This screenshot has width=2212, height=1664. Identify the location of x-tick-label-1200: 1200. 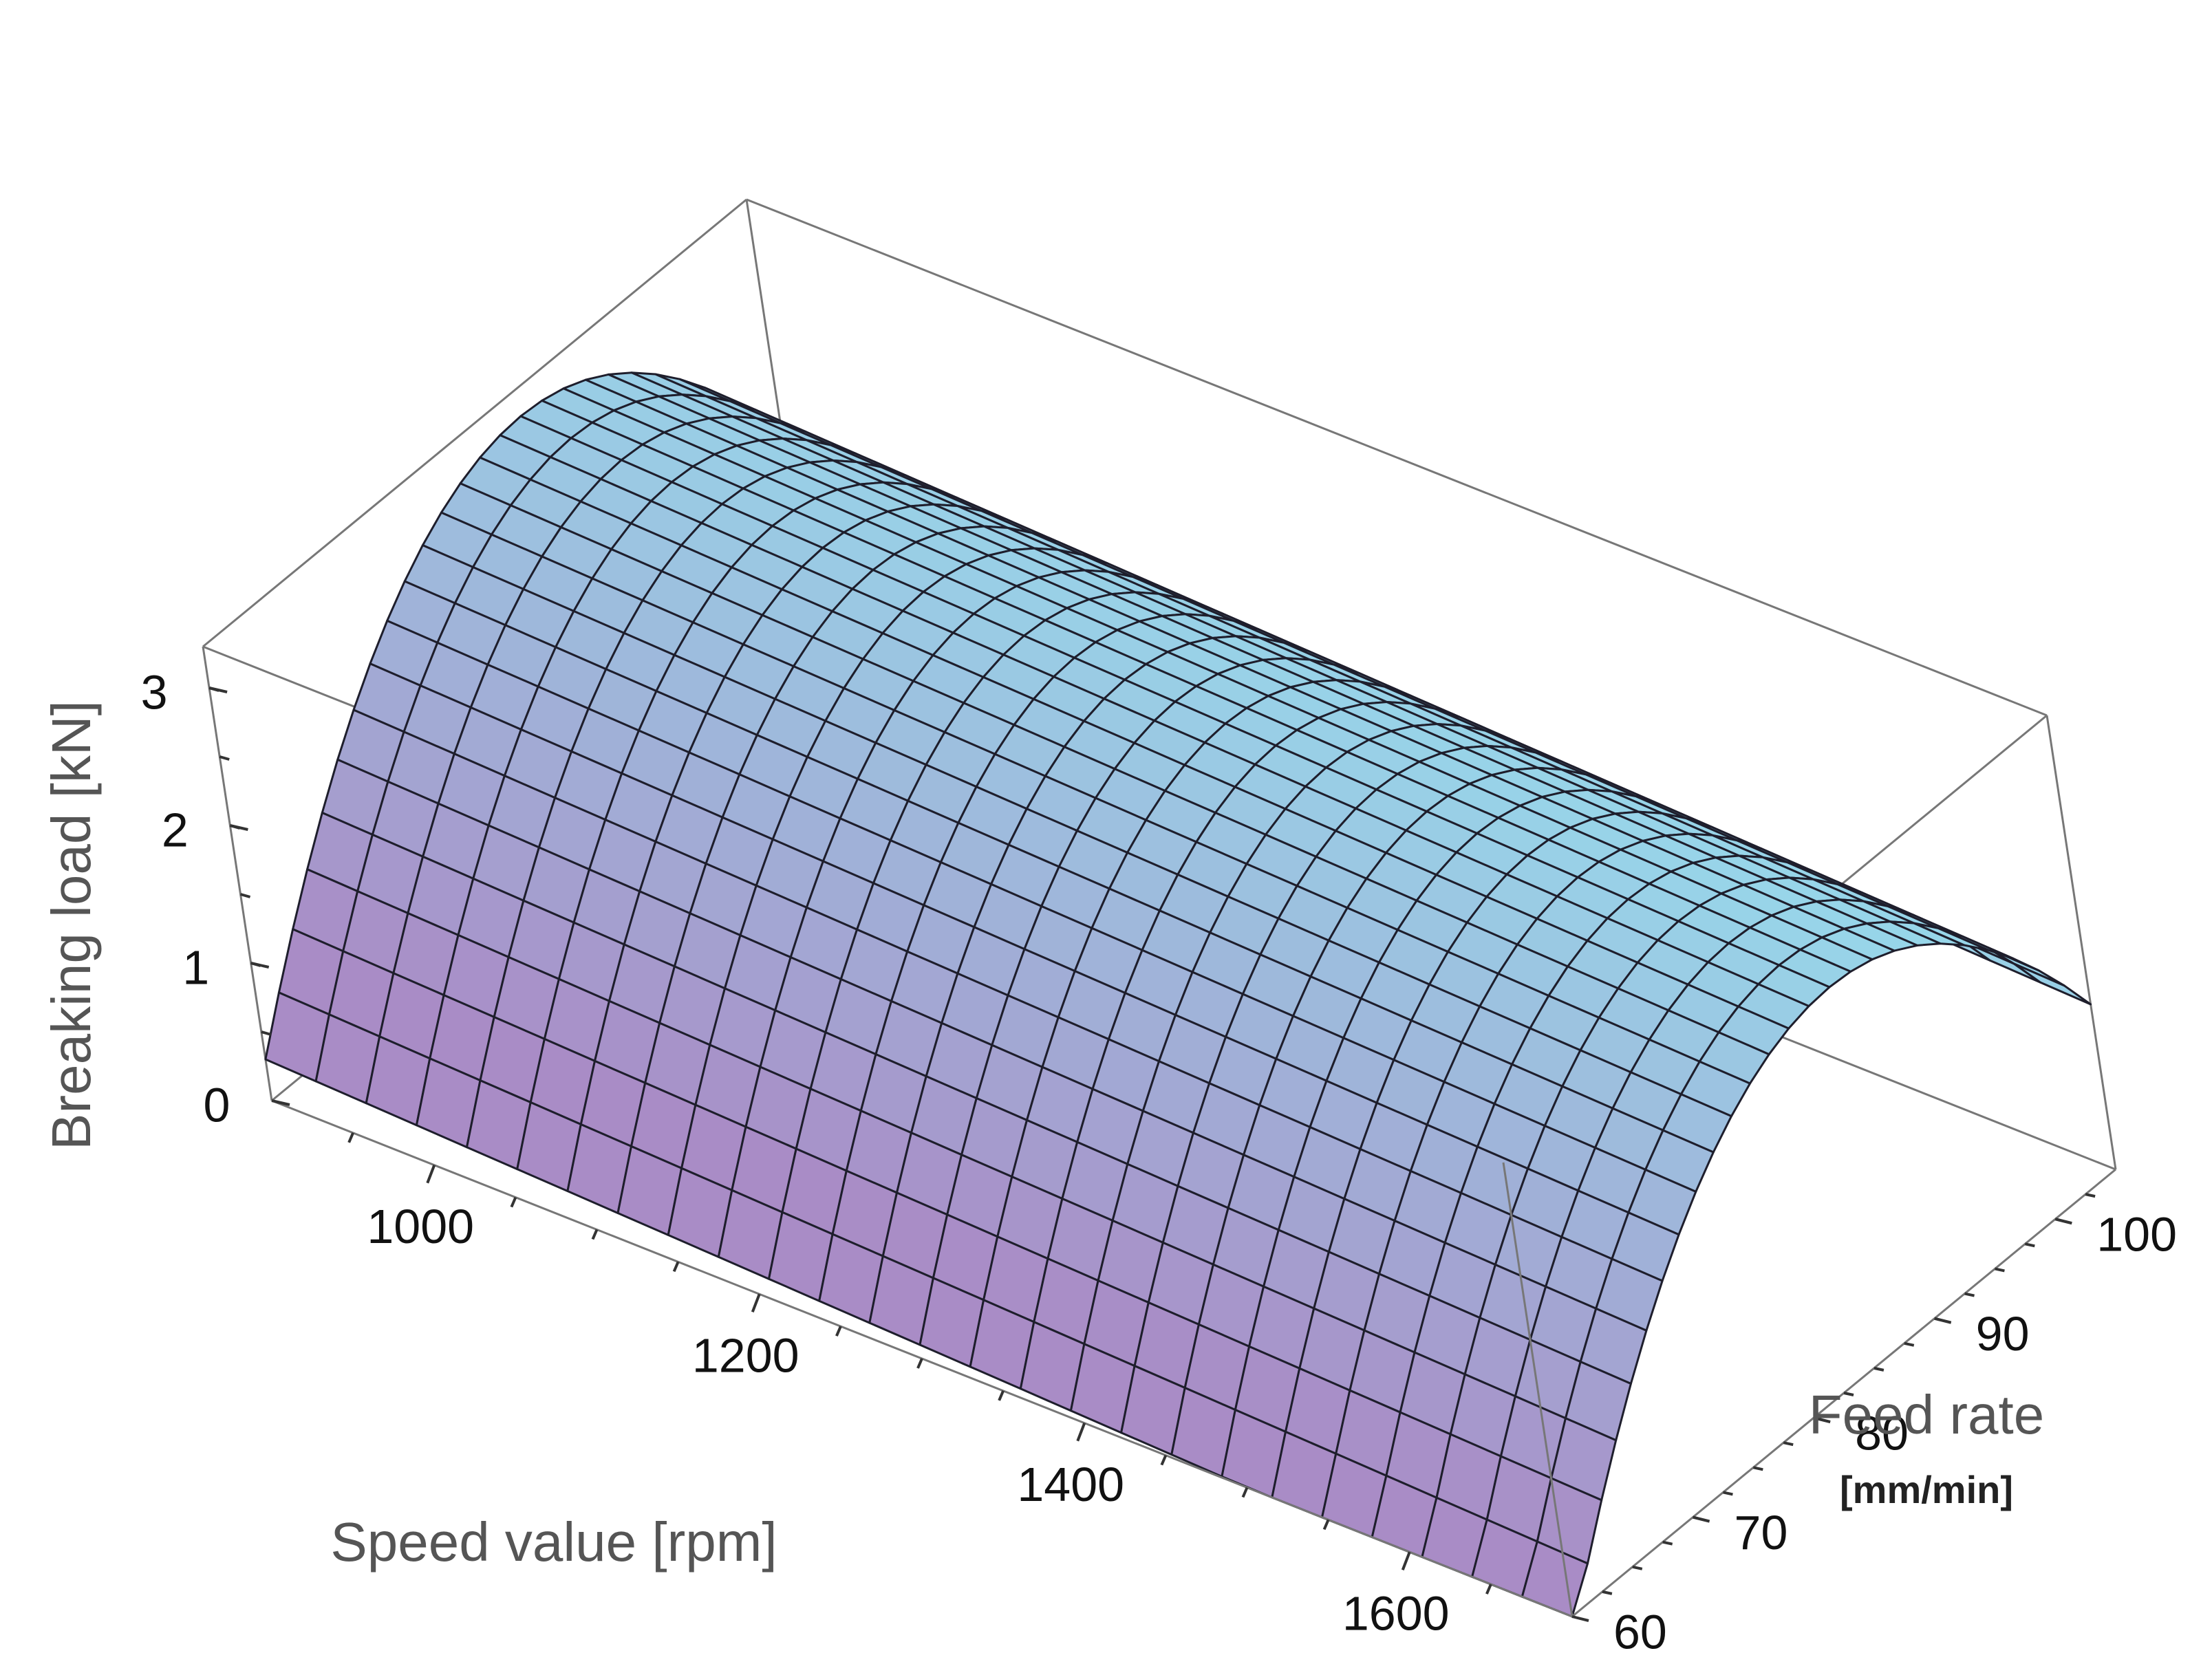
(746, 1356).